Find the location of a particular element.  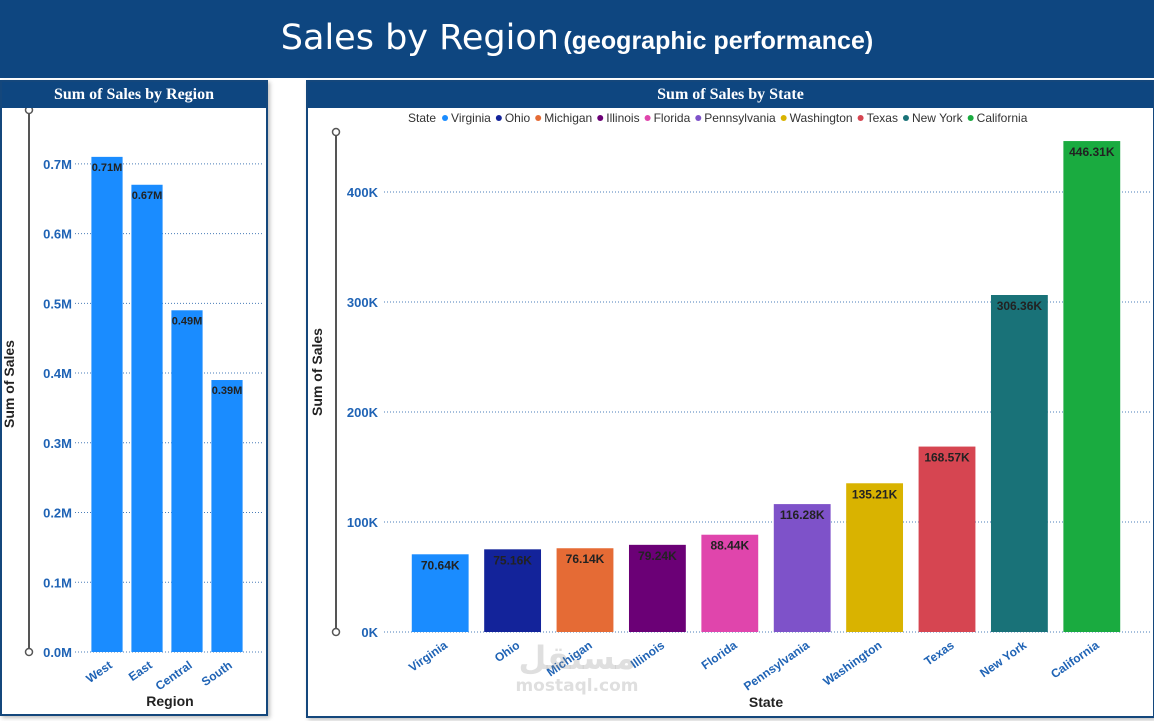

x-tick-label-florida: Florida is located at coordinates (719, 655).